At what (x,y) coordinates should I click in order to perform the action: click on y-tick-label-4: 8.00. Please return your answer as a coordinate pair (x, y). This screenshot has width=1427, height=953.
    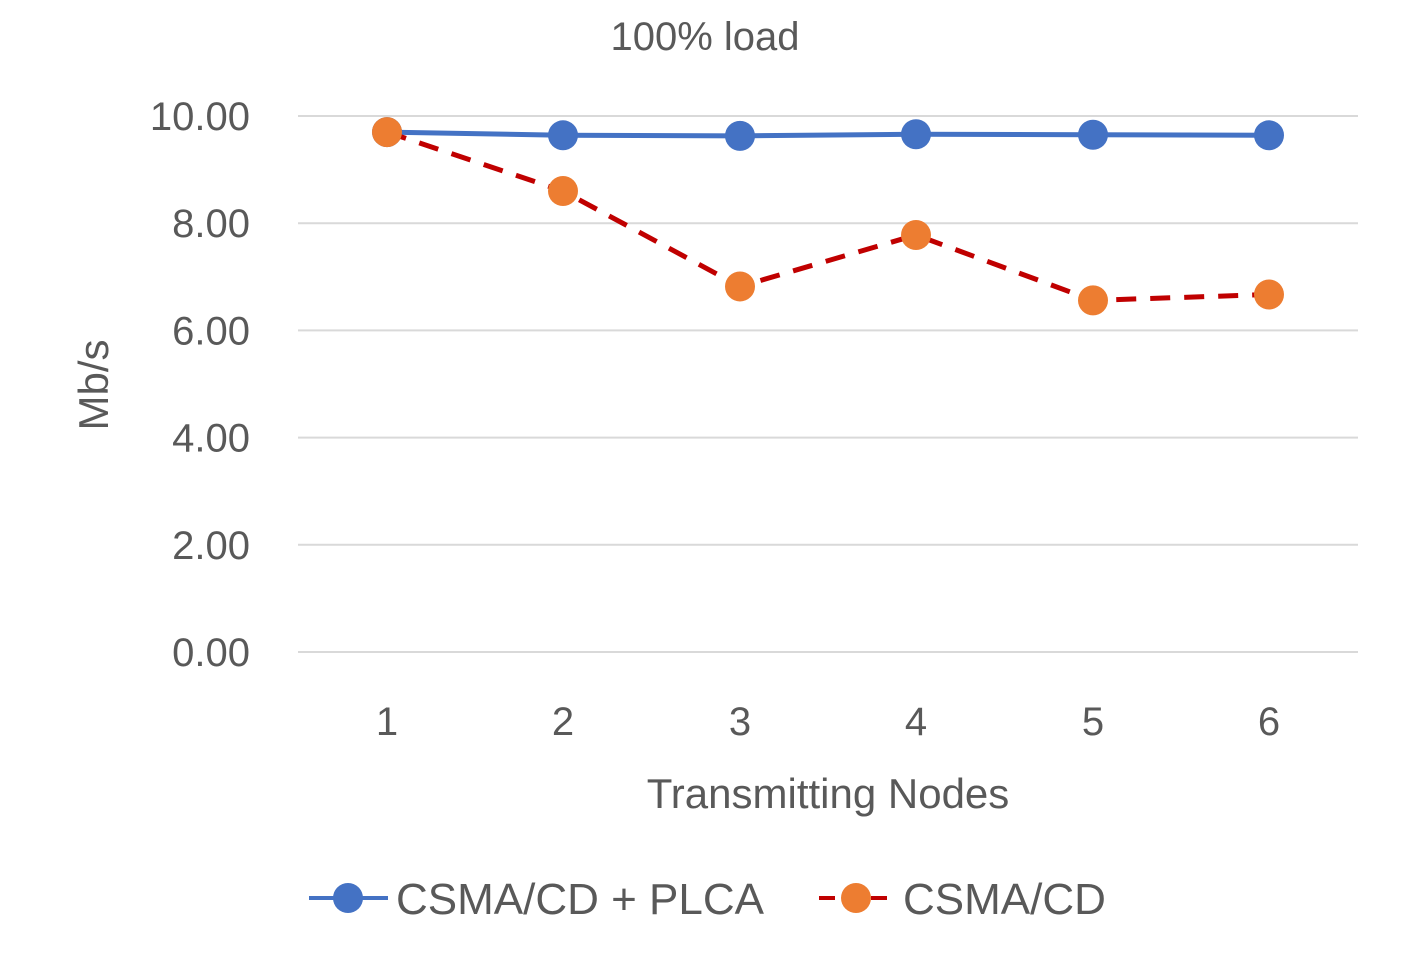
    Looking at the image, I should click on (211, 224).